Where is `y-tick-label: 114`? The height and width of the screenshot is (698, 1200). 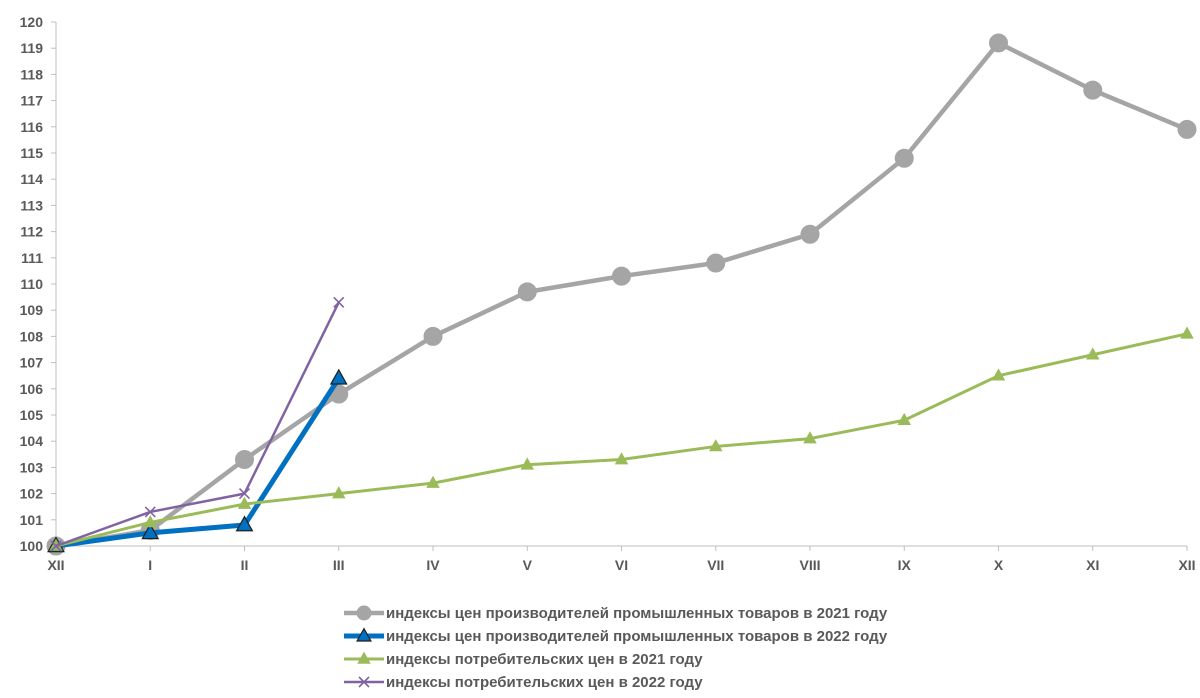 y-tick-label: 114 is located at coordinates (31, 179).